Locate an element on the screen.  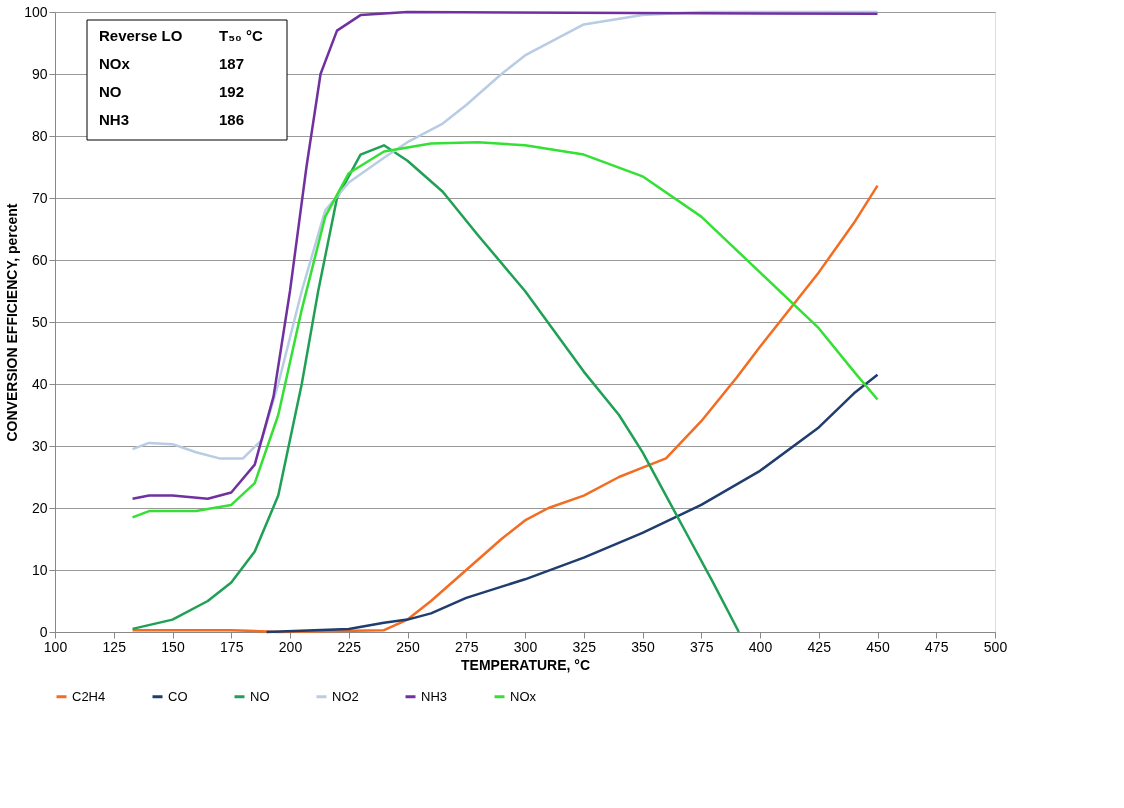
legend-label: NO2 is located at coordinates (345, 696).